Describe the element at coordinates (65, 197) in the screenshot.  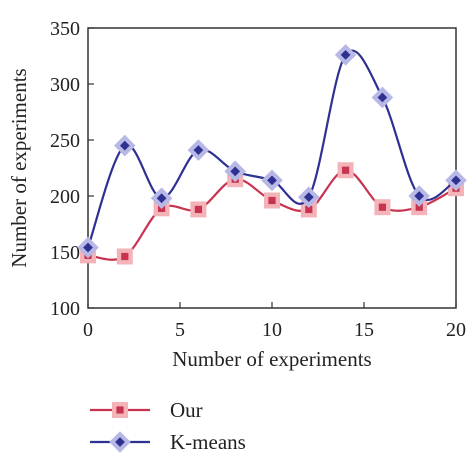
I see `y-tick-label: 200` at that location.